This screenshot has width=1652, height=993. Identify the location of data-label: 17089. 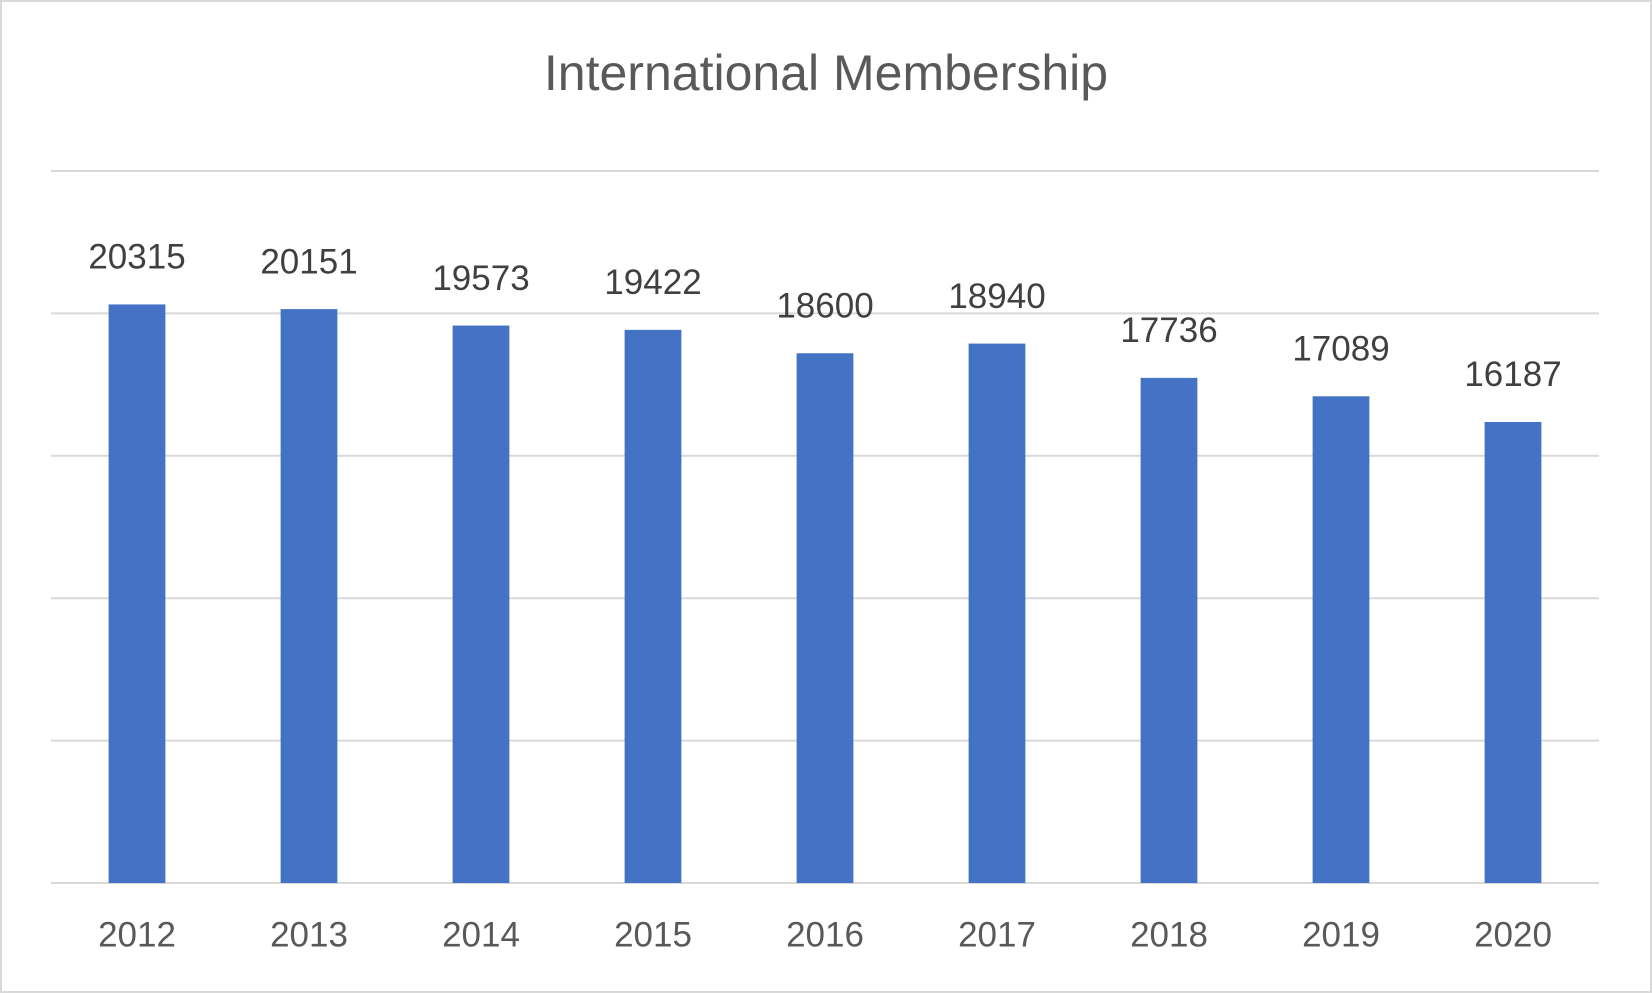
(1340, 349).